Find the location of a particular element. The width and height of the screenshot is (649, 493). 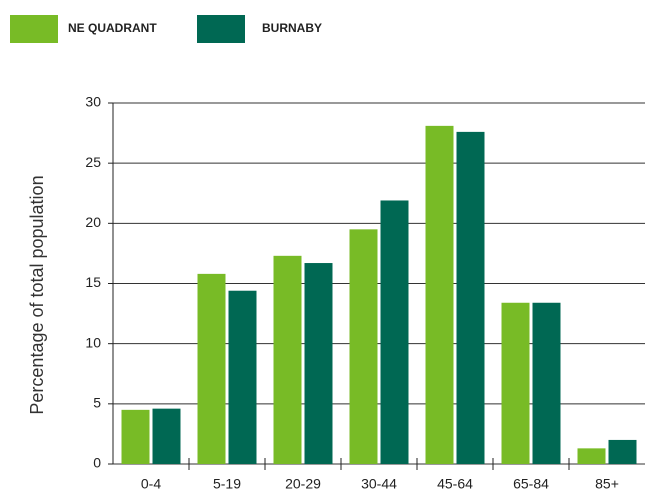

x-tick-label: 65-84 is located at coordinates (531, 484).